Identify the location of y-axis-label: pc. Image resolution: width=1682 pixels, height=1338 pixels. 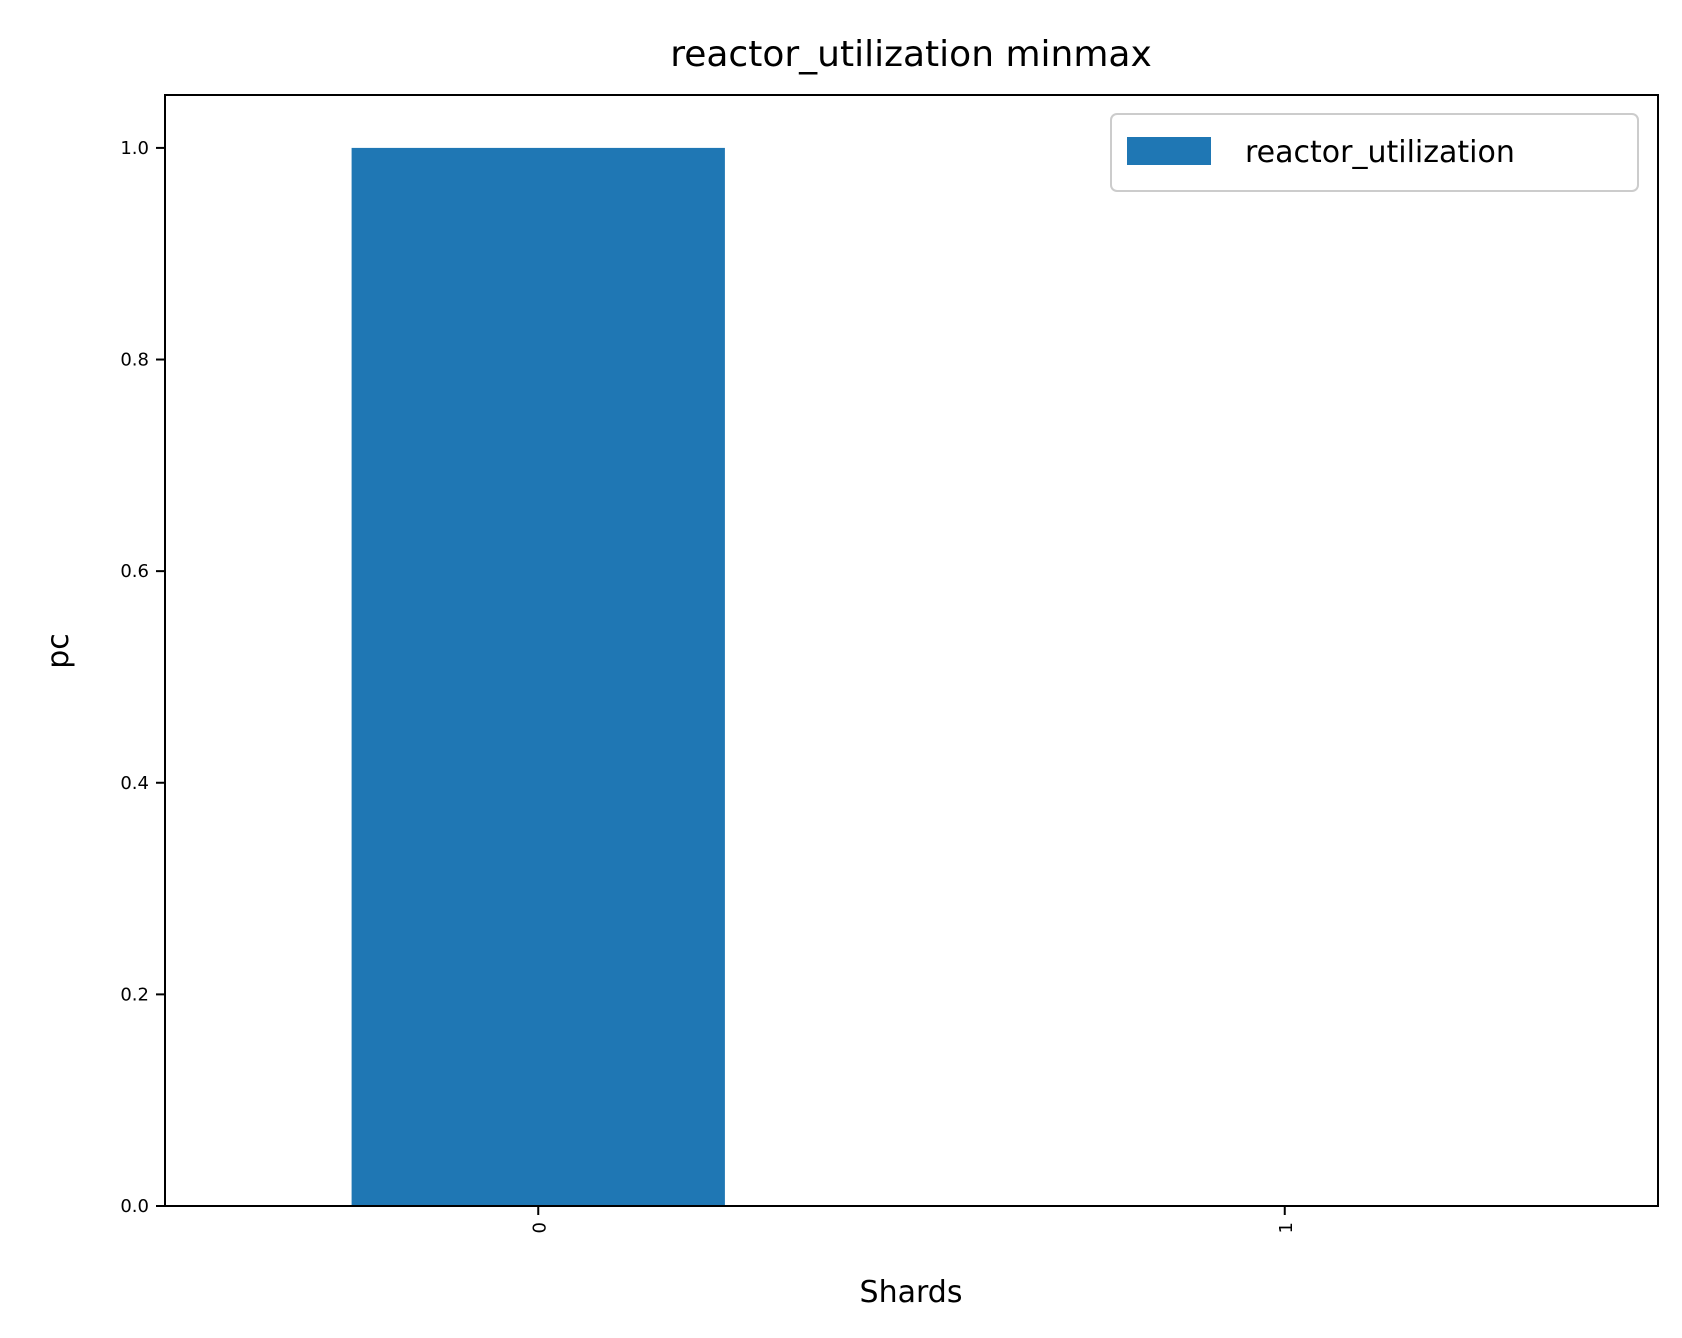
(58, 651).